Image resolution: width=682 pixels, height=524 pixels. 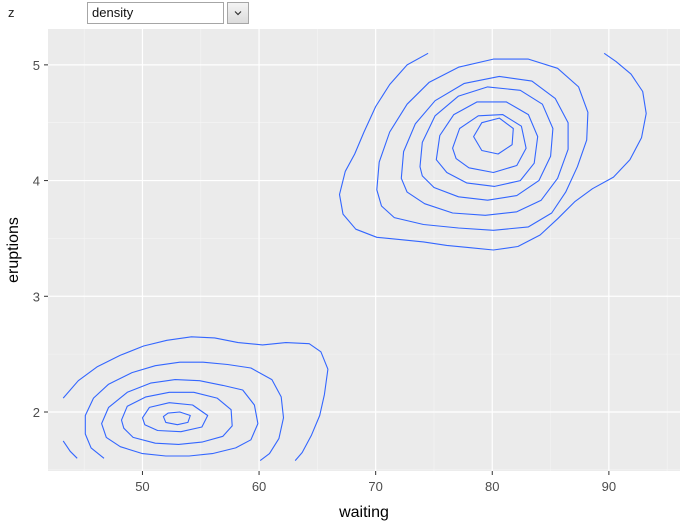 I want to click on y-tick-label: 4, so click(x=36, y=181).